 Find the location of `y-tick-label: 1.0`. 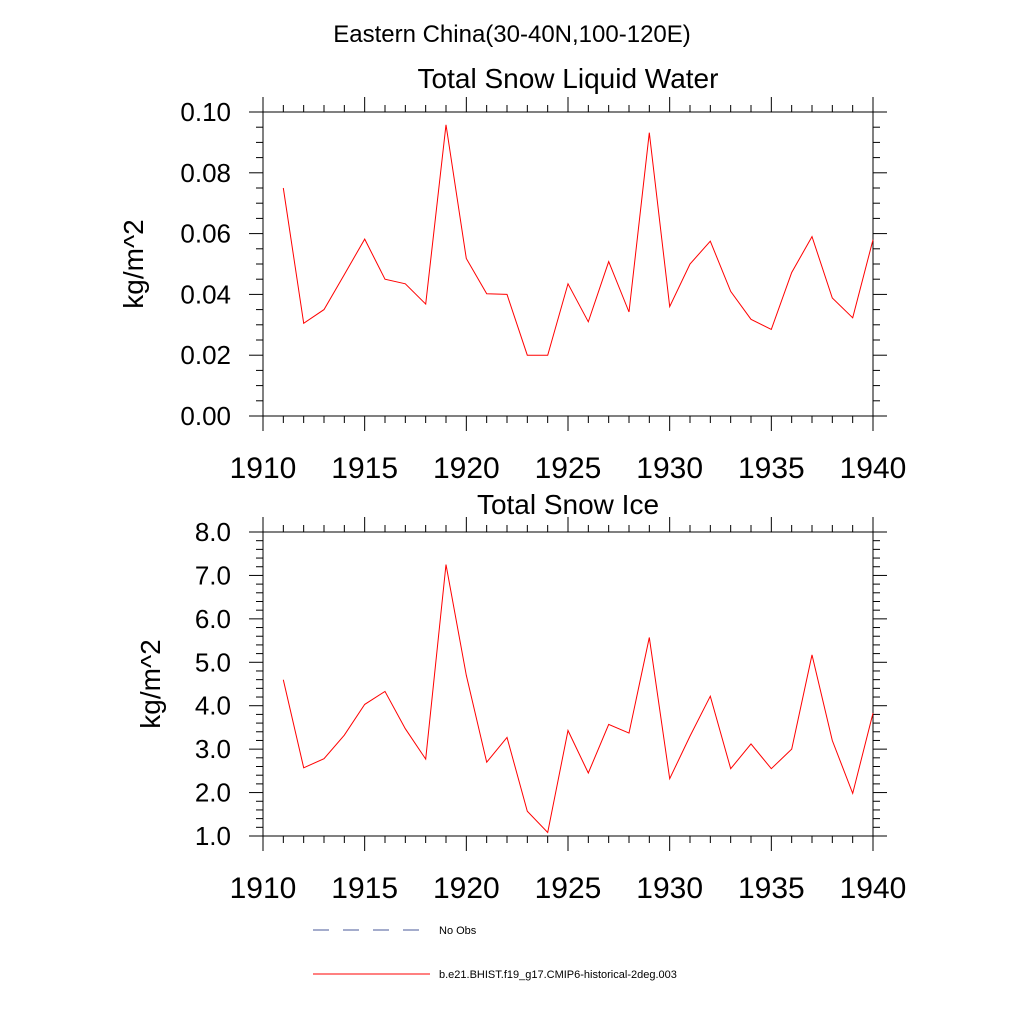

y-tick-label: 1.0 is located at coordinates (213, 836).